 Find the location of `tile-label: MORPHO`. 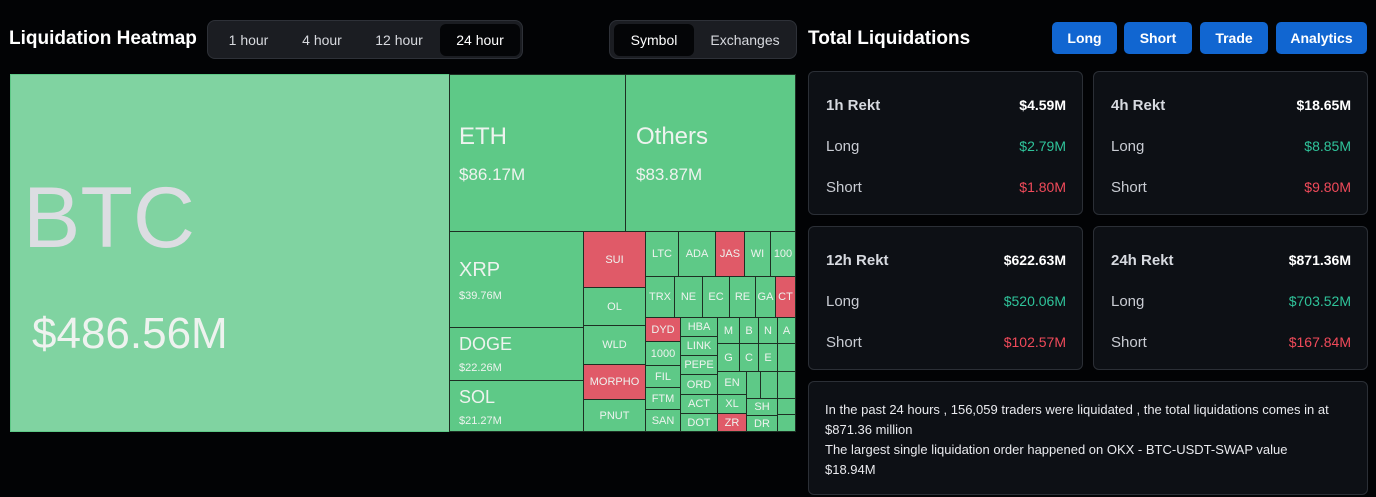

tile-label: MORPHO is located at coordinates (614, 382).